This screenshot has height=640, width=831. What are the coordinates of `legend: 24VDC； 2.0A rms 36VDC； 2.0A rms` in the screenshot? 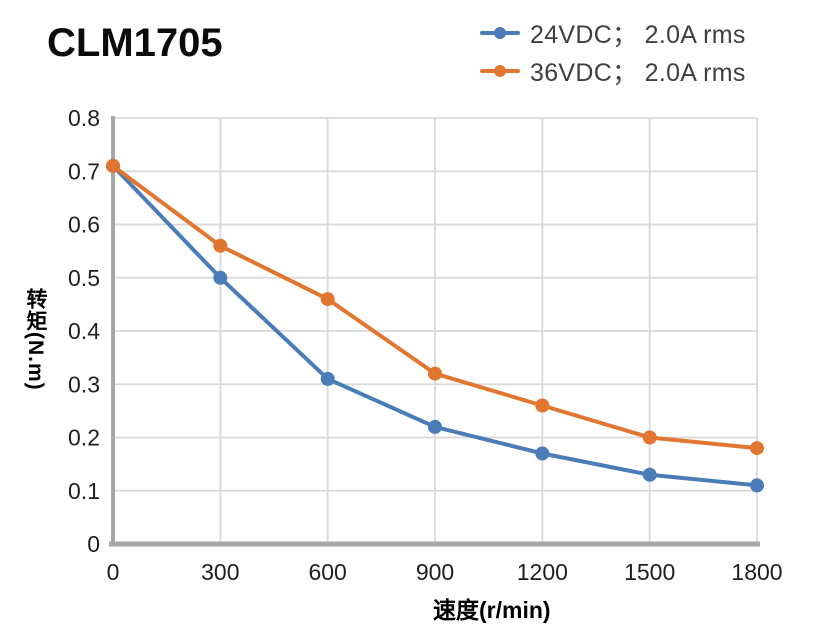 It's located at (613, 51).